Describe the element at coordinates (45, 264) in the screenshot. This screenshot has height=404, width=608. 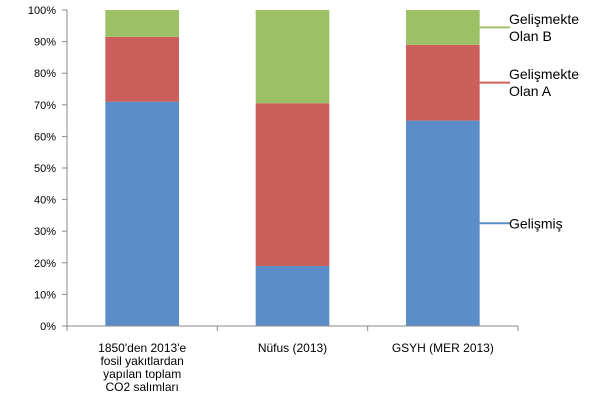
I see `y-tick-label: 20%` at that location.